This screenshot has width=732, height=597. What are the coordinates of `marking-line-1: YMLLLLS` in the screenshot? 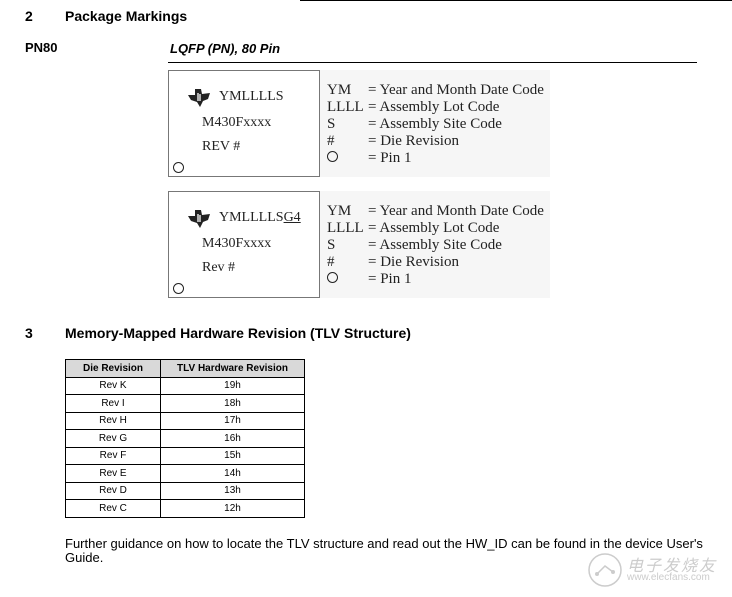 It's located at (251, 96).